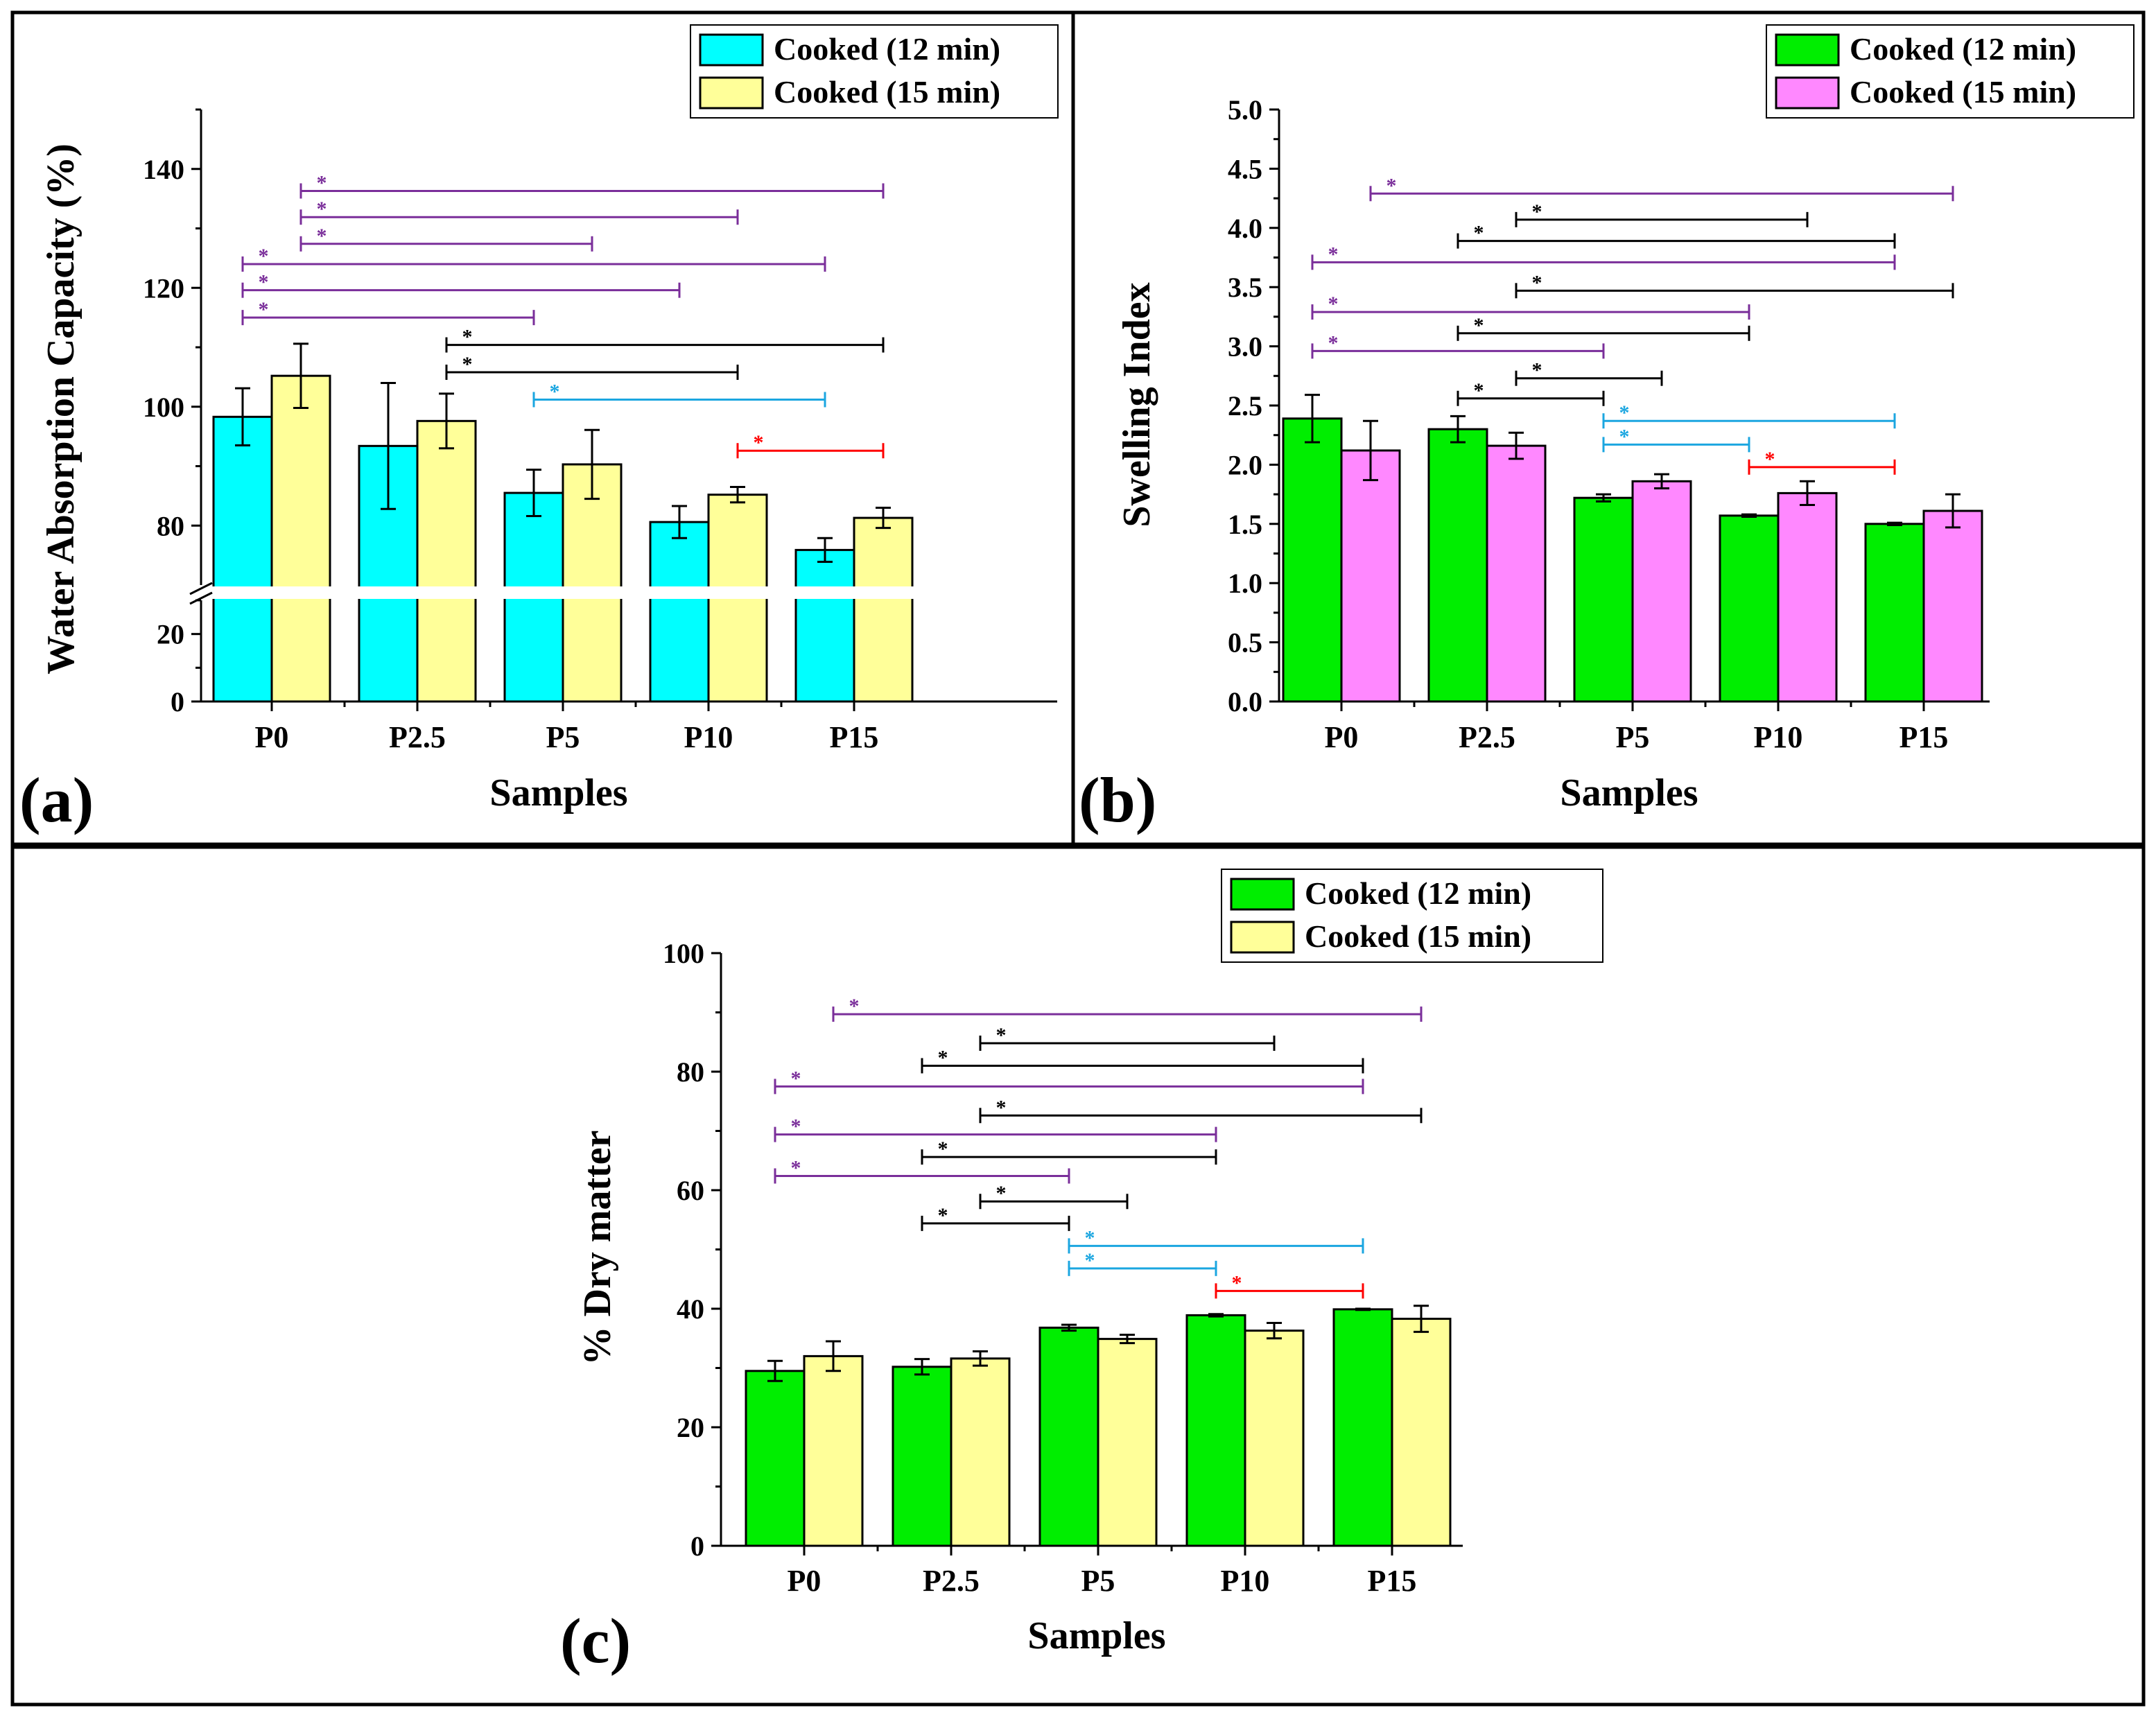 Image resolution: width=2156 pixels, height=1717 pixels. Describe the element at coordinates (1603, 498) in the screenshot. I see `error-bar-b-P5-s0` at that location.